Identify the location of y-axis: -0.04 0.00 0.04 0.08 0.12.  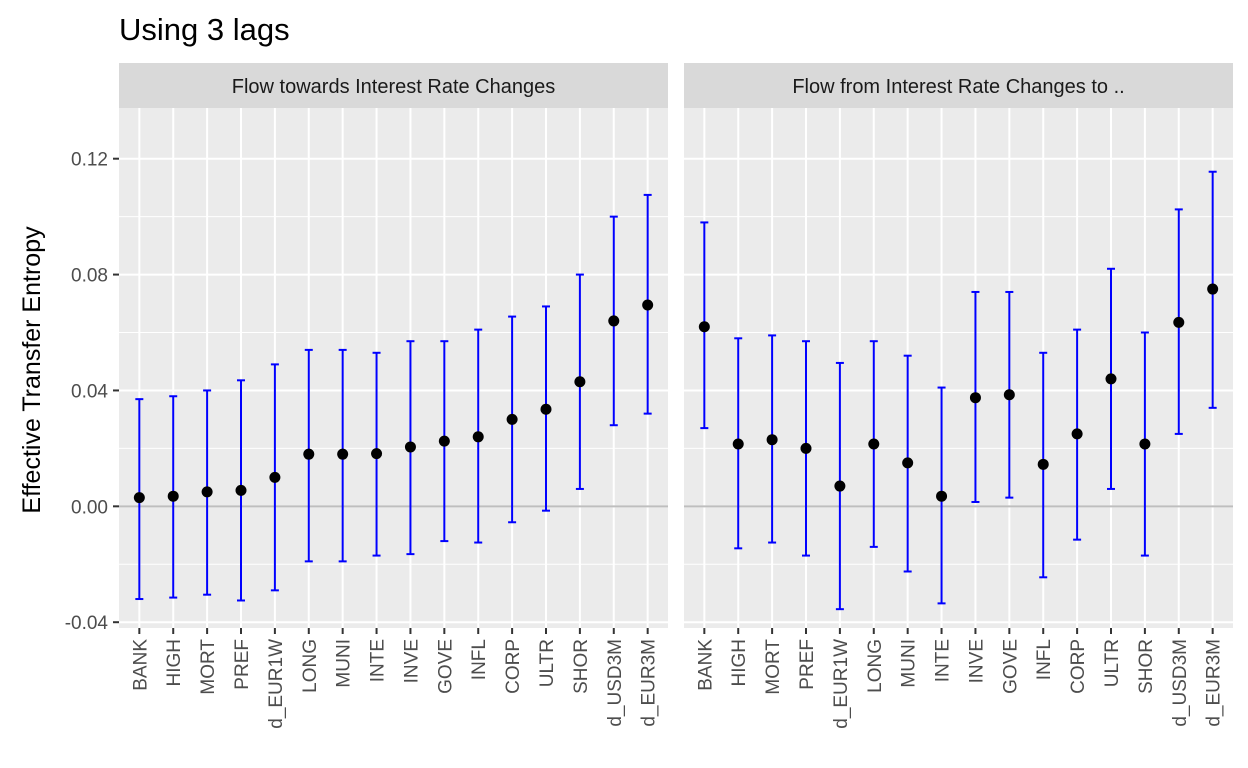
(92, 392).